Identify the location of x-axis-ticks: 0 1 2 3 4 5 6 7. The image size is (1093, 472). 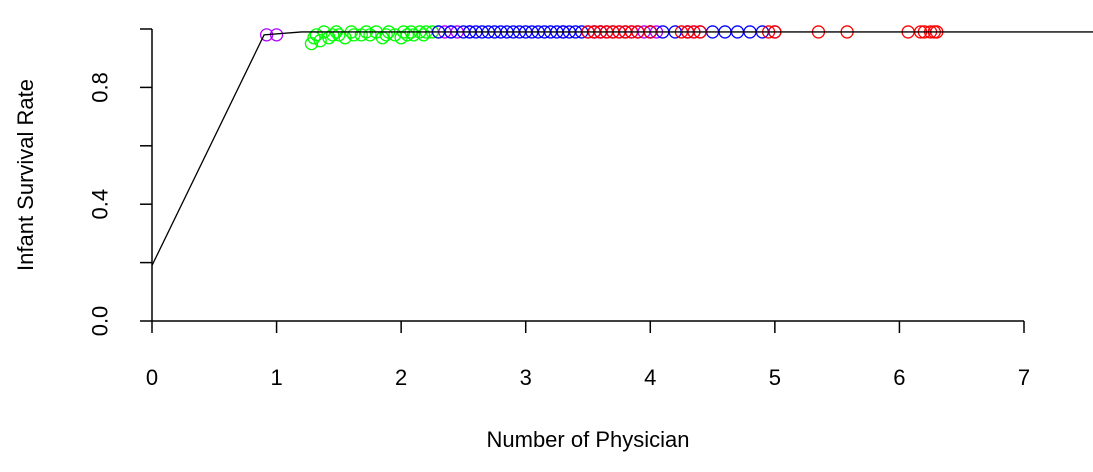
(588, 355).